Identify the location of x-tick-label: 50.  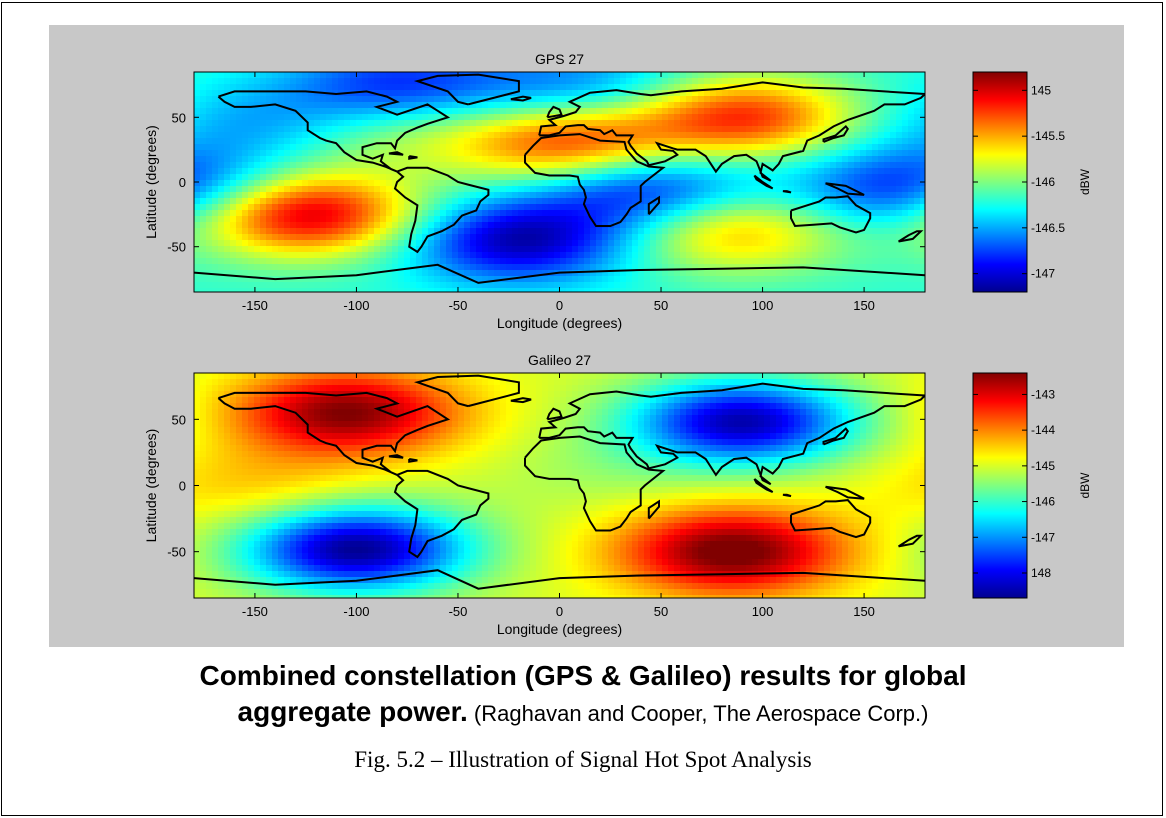
(661, 305).